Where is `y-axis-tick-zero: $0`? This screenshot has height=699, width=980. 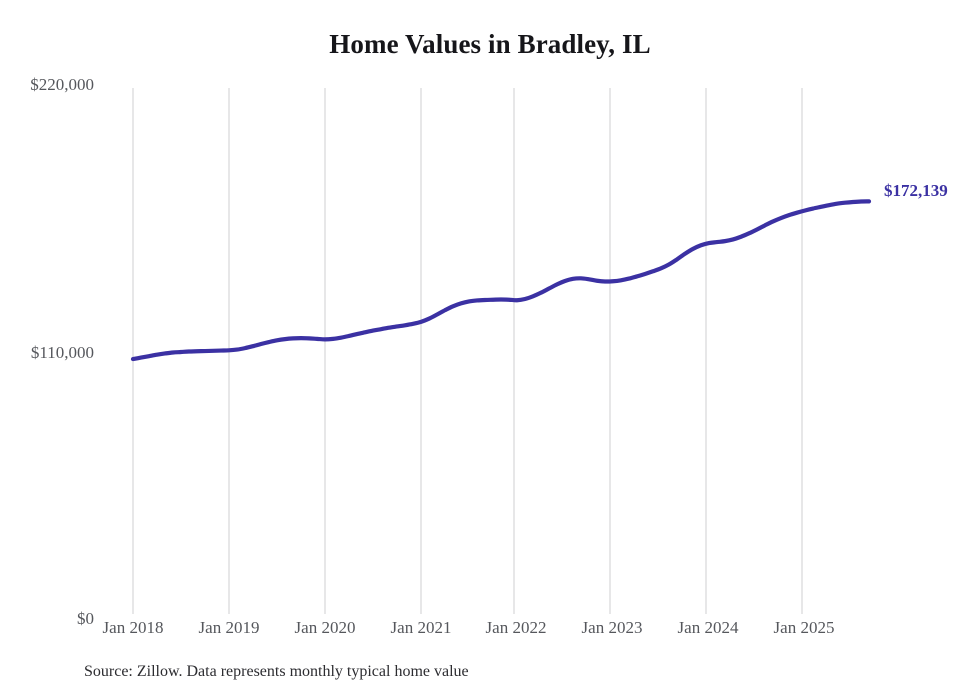 y-axis-tick-zero: $0 is located at coordinates (85, 618).